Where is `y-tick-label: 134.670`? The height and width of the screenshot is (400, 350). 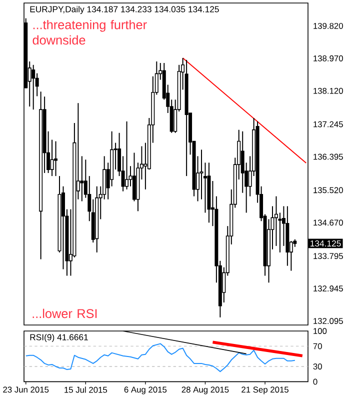 y-tick-label: 134.670 is located at coordinates (328, 223).